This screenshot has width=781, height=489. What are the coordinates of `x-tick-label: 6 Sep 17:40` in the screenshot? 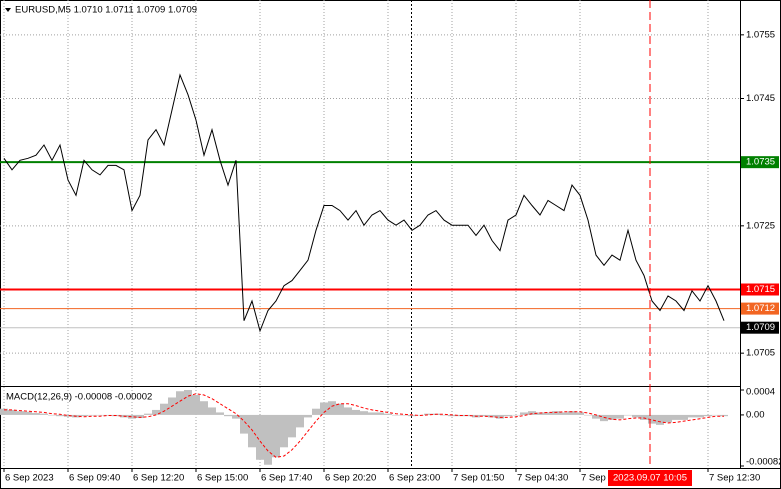 It's located at (286, 478).